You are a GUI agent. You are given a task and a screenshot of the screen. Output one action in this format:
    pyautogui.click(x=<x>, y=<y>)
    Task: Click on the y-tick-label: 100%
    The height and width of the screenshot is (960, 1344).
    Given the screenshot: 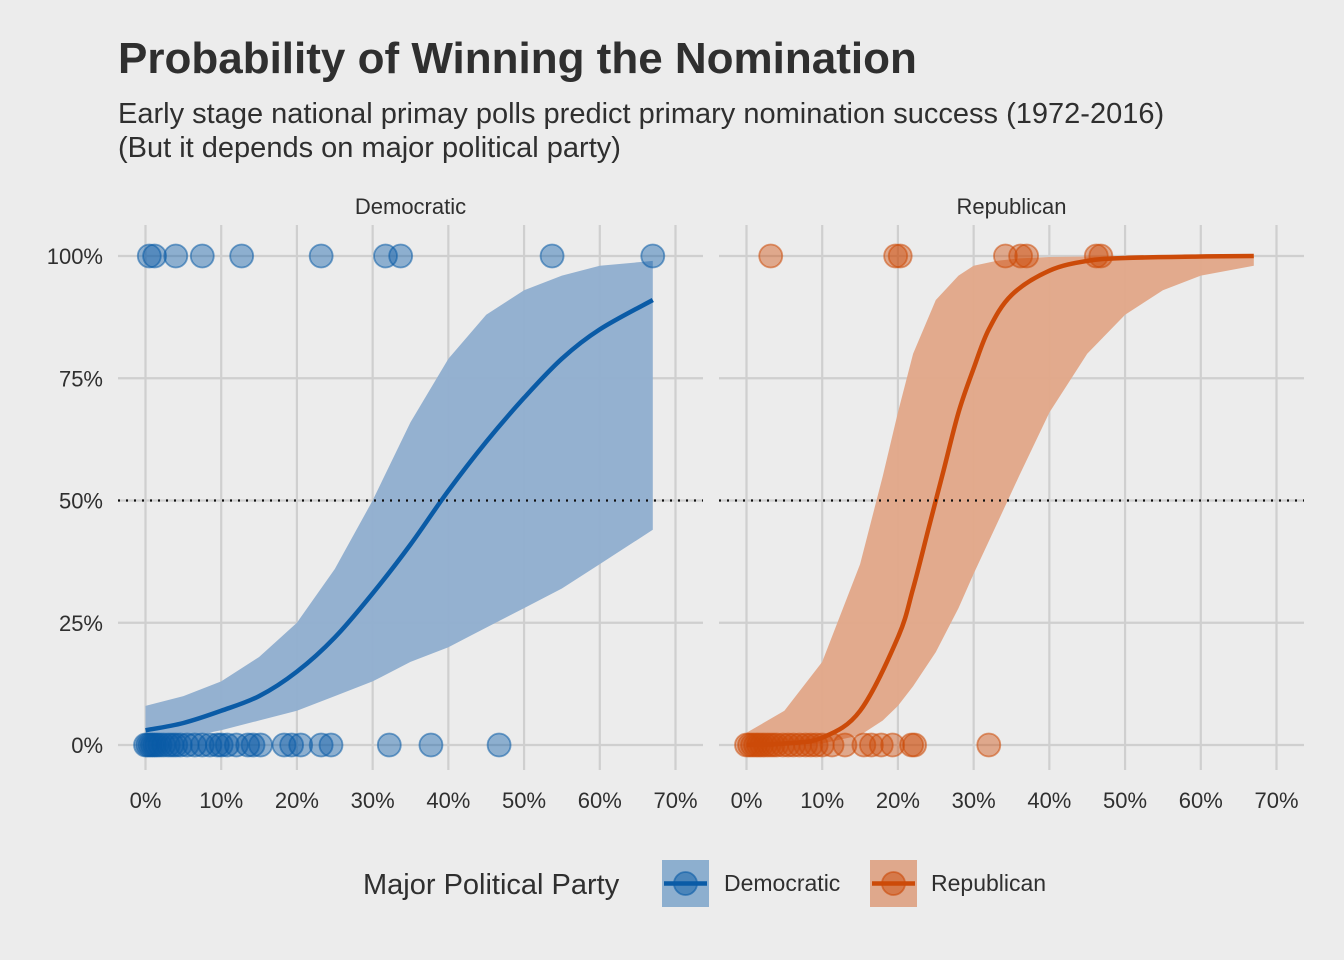 What is the action you would take?
    pyautogui.click(x=75, y=256)
    